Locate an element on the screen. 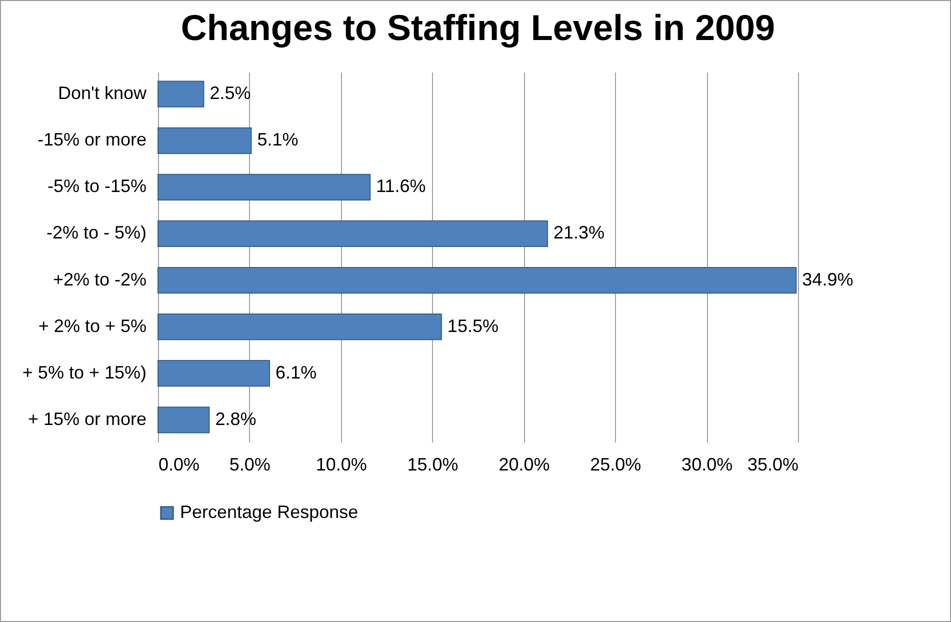  x-tick-label: 30.0% is located at coordinates (707, 464).